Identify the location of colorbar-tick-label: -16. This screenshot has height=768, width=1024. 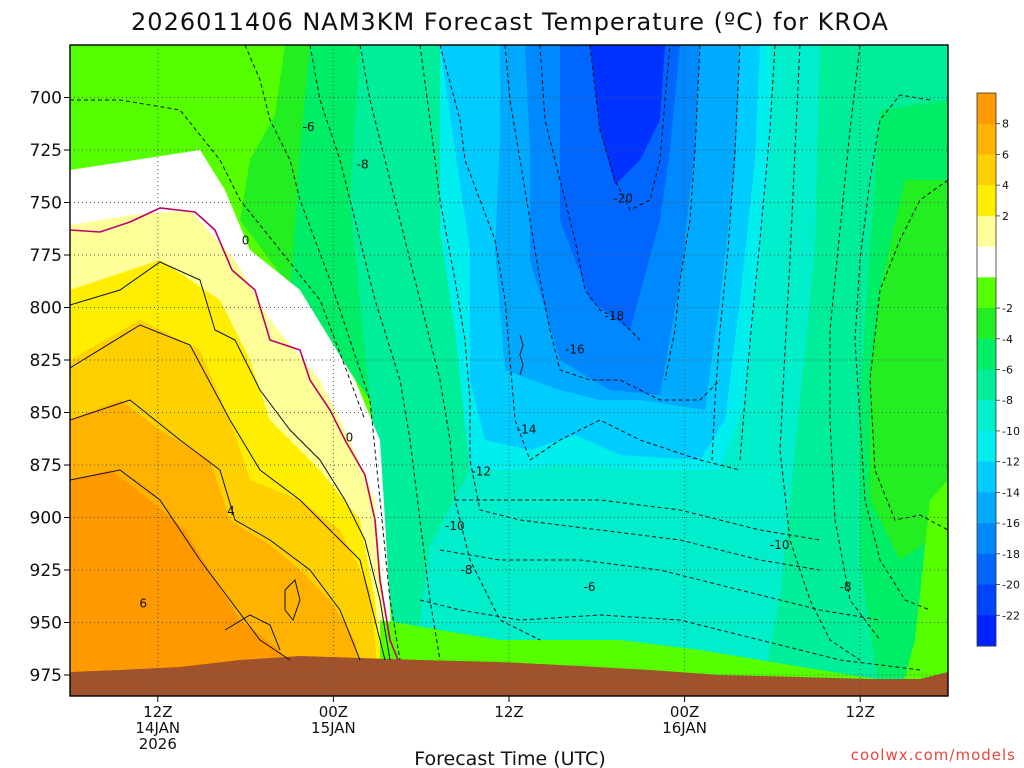
(1011, 523).